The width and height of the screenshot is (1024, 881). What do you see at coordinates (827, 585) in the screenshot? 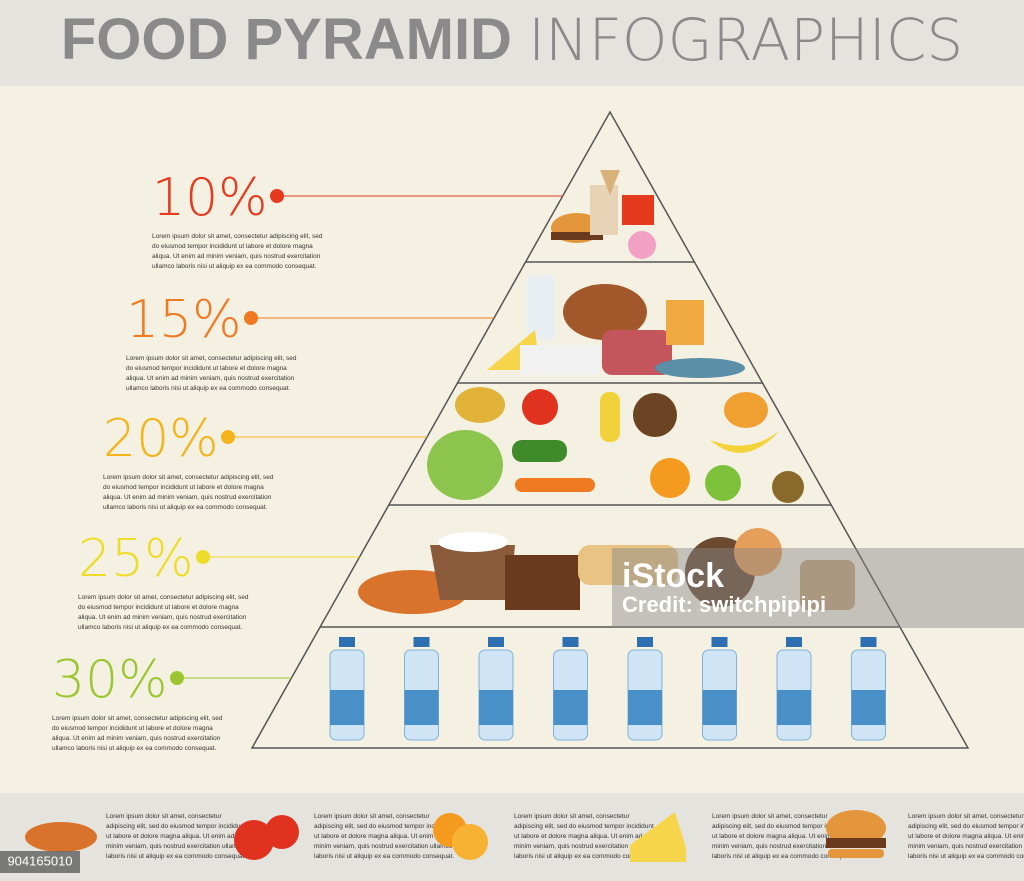
I see `sliced-bread` at bounding box center [827, 585].